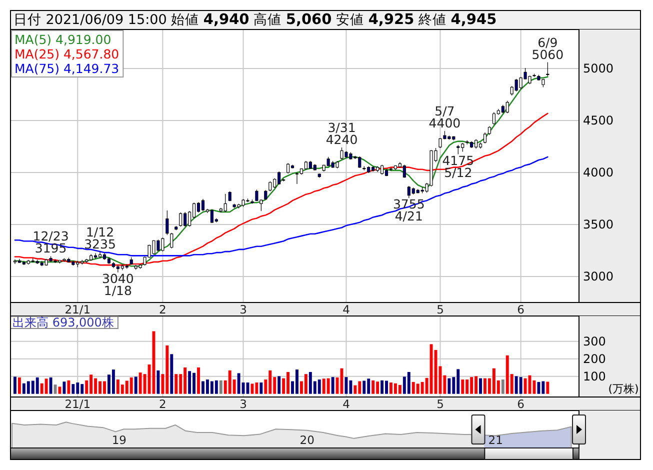 This screenshot has height=470, width=653. Describe the element at coordinates (598, 69) in the screenshot. I see `y-tick-label: 5000` at that location.